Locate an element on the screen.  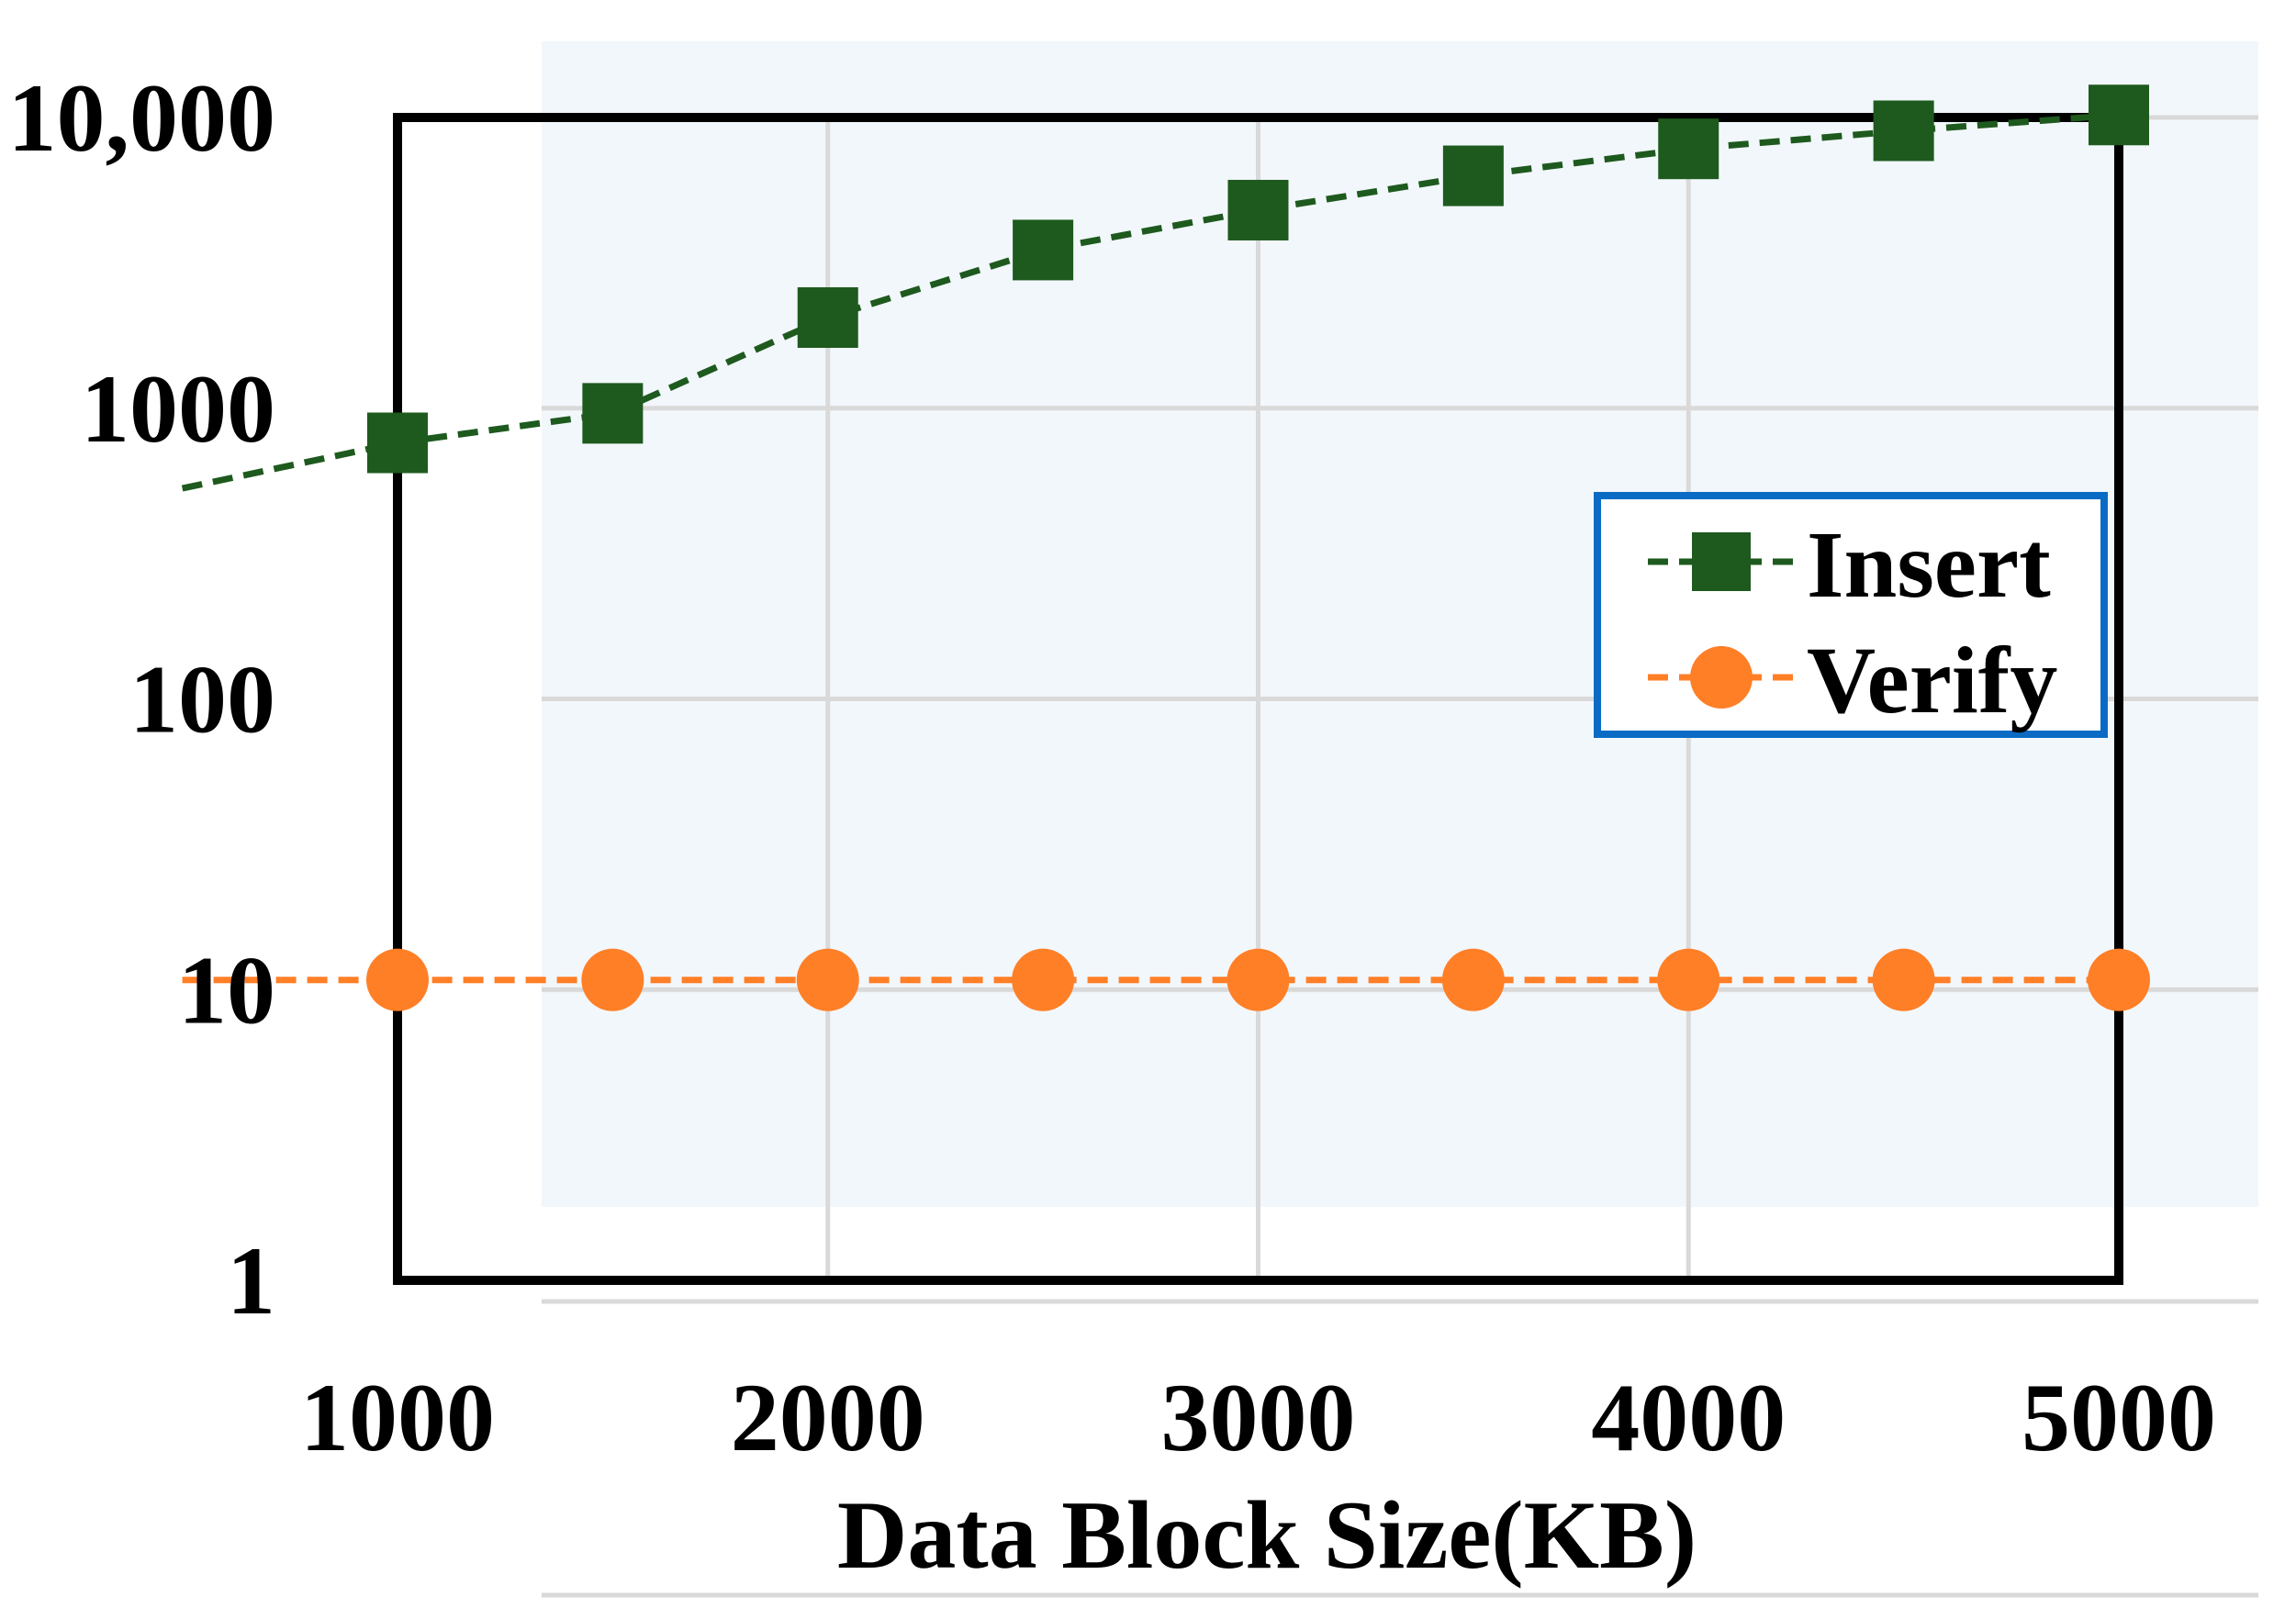
legend-item-insert: Insert is located at coordinates (1849, 565).